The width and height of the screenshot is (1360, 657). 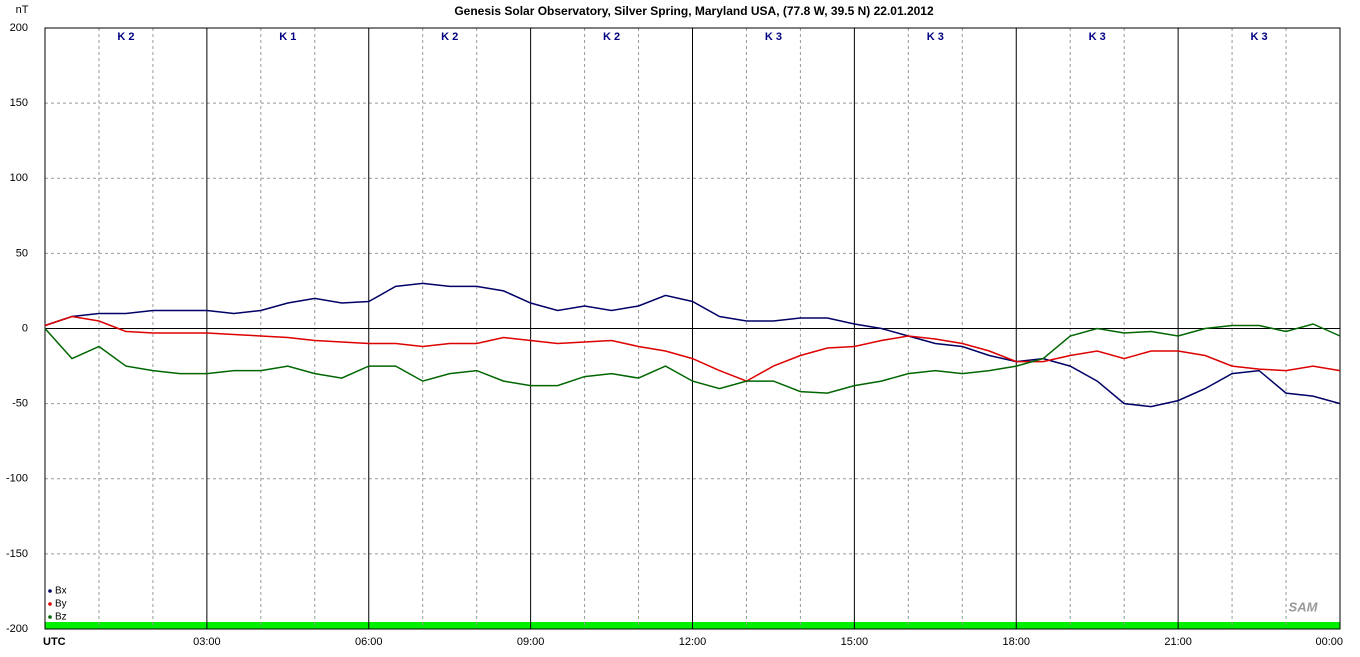 I want to click on y-tick-label: 50, so click(x=22, y=253).